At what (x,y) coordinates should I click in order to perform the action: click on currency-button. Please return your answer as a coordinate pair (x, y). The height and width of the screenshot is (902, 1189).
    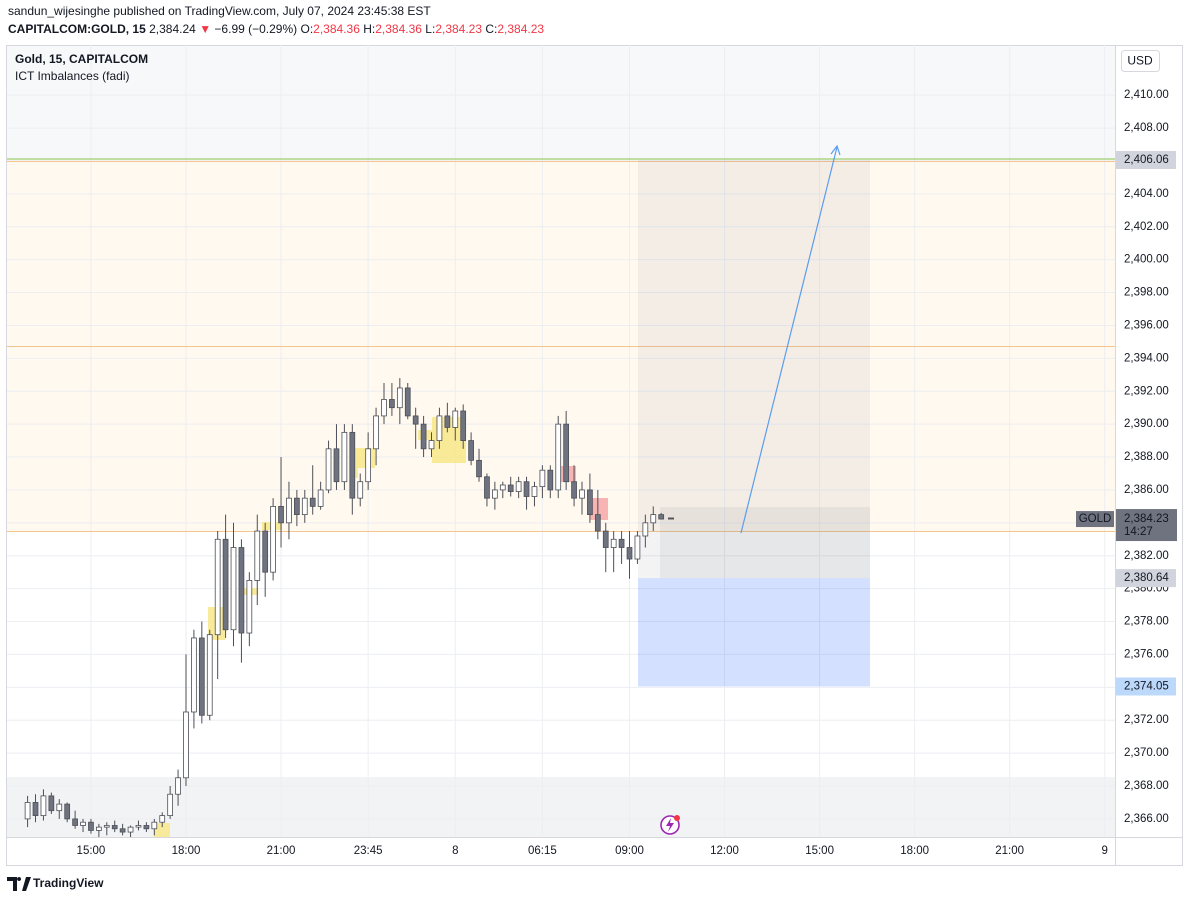
    Looking at the image, I should click on (1140, 61).